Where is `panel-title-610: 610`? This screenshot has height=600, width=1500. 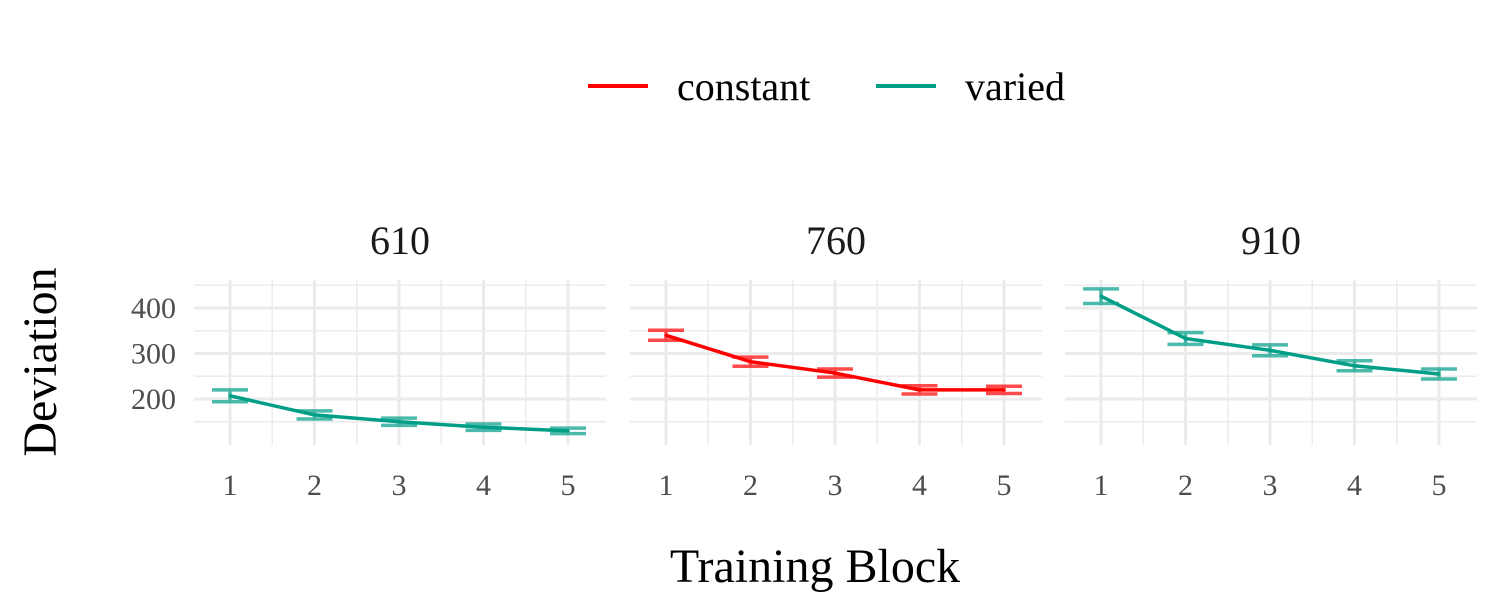
panel-title-610: 610 is located at coordinates (400, 240).